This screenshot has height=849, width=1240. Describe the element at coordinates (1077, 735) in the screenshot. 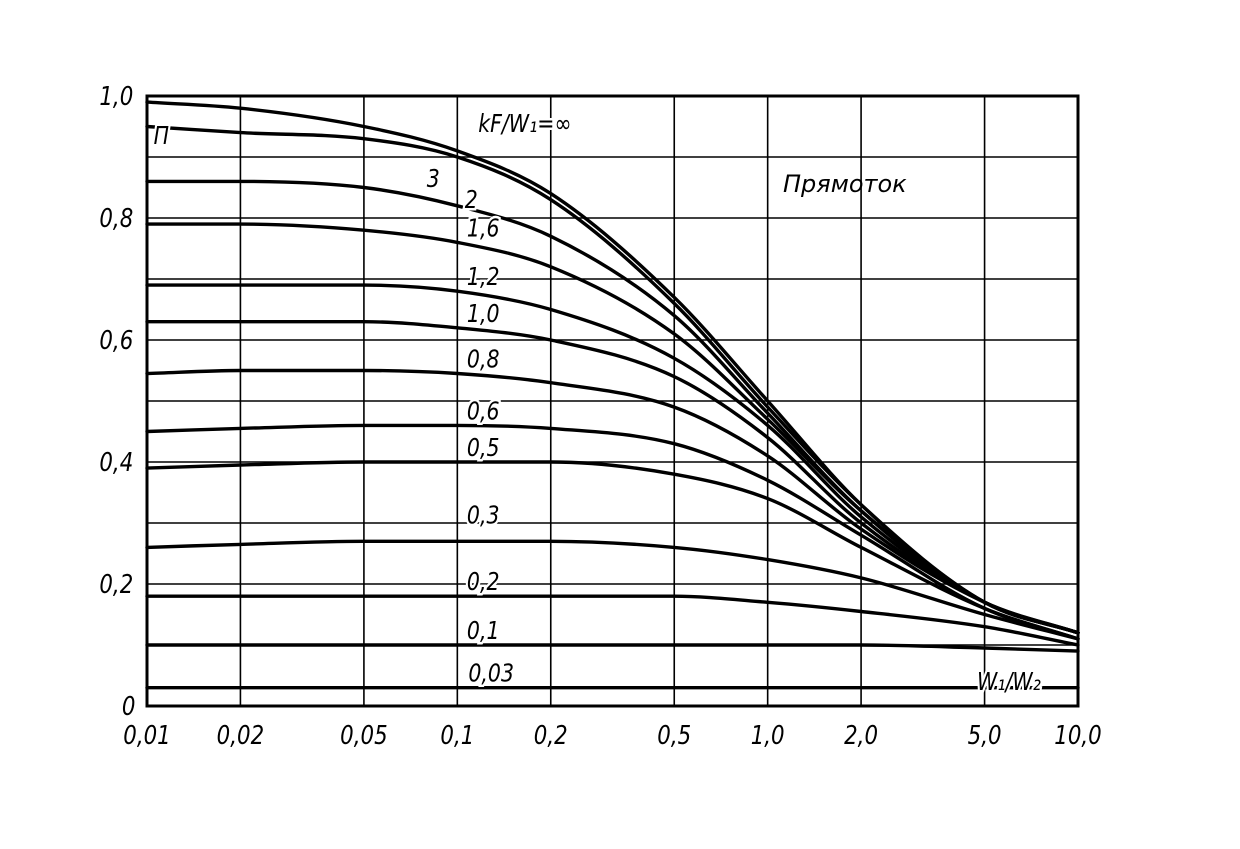

I see `x-tick-label: 10,0` at that location.